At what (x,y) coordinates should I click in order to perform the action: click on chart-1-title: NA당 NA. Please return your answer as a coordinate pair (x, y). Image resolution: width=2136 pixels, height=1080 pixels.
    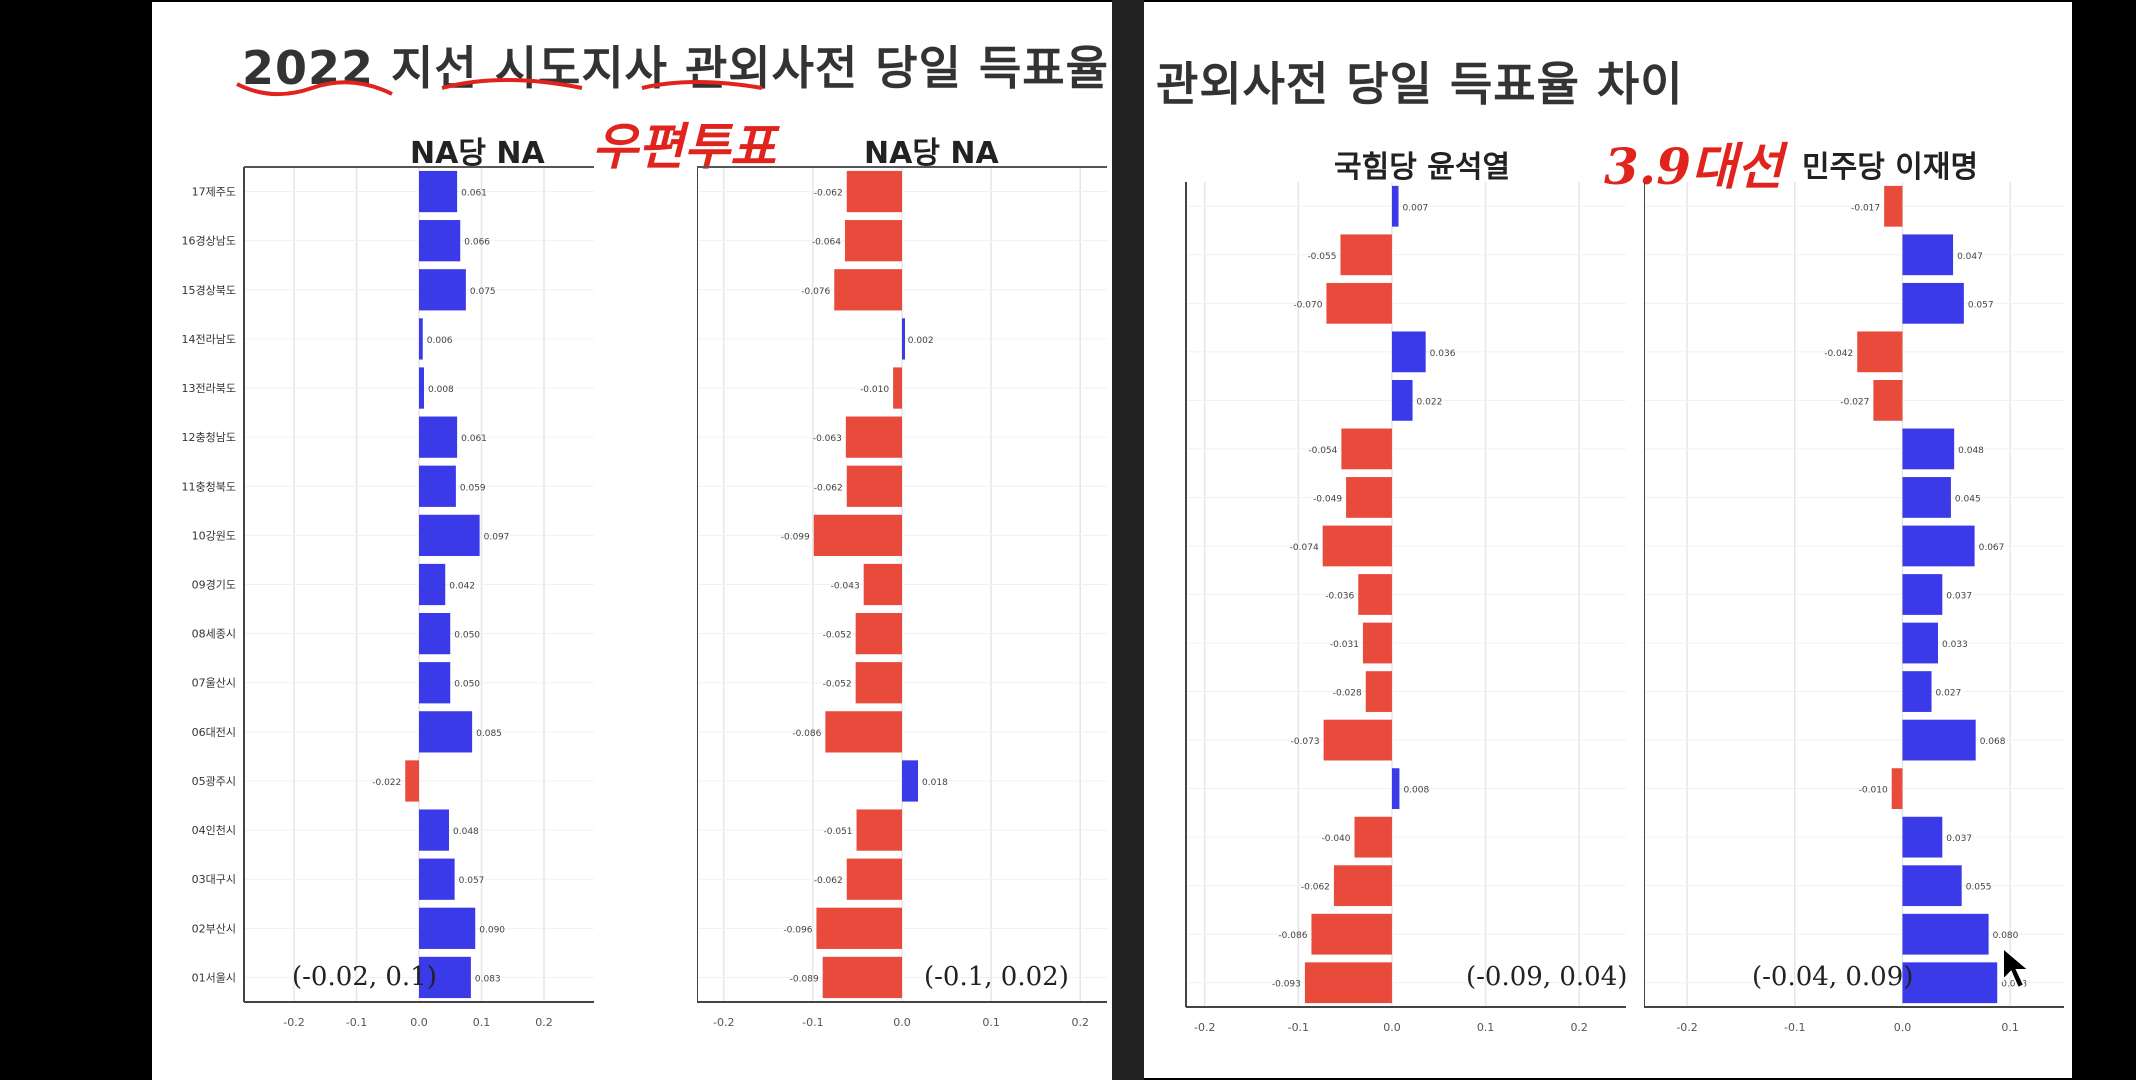
    Looking at the image, I should click on (477, 153).